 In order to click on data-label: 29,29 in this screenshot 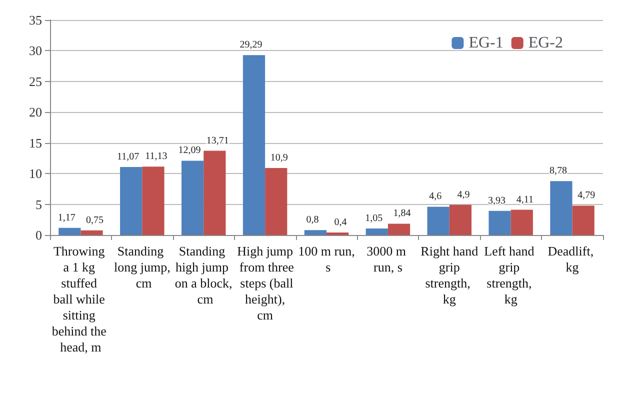, I will do `click(251, 45)`.